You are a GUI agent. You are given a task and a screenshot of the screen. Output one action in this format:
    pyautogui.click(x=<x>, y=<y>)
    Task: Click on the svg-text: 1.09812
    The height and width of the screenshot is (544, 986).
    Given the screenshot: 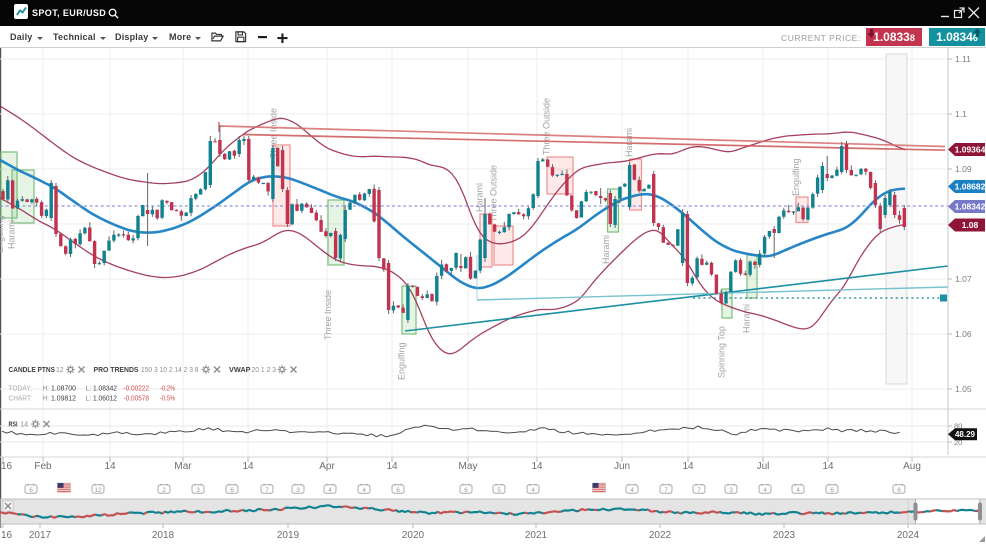 What is the action you would take?
    pyautogui.click(x=63, y=398)
    